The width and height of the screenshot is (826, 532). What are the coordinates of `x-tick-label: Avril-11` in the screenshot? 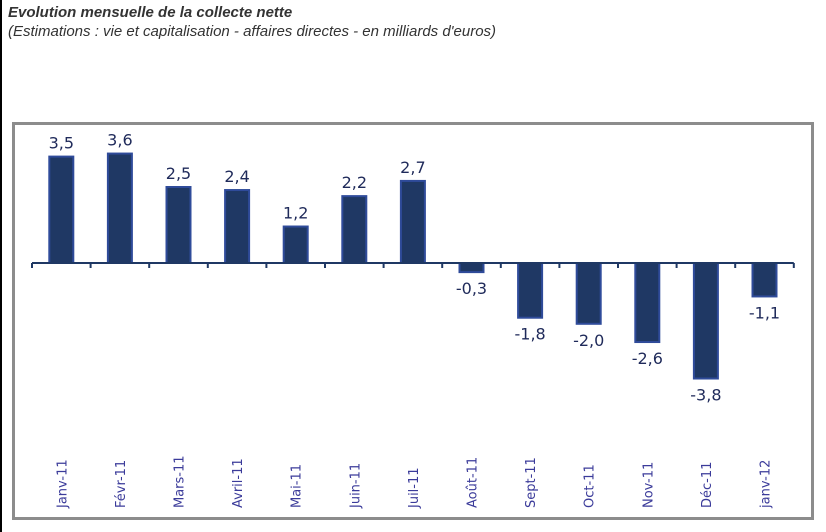 It's located at (238, 483).